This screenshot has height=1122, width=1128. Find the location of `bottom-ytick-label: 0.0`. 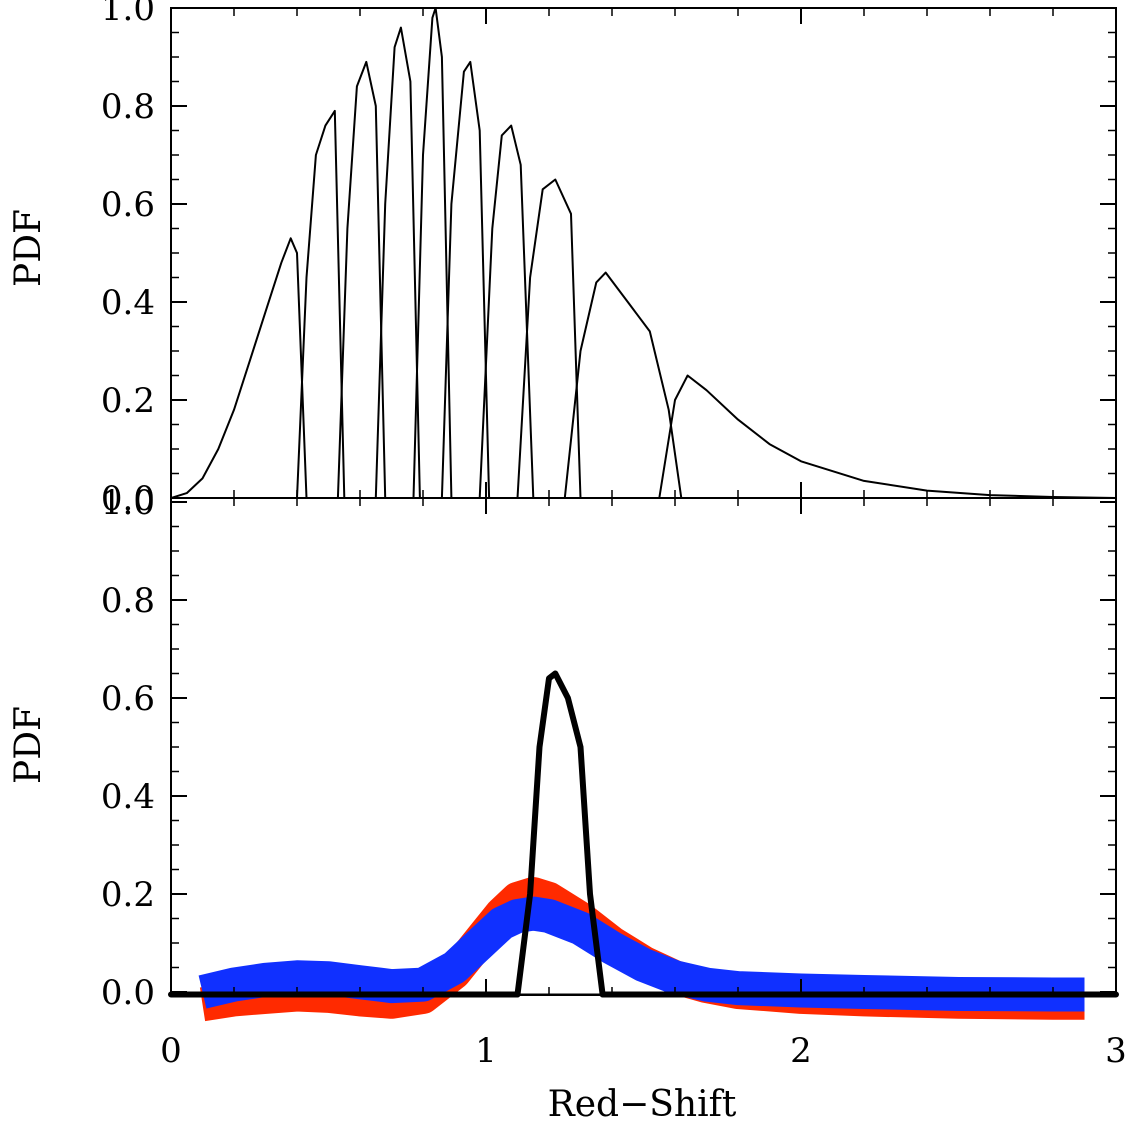

bottom-ytick-label: 0.0 is located at coordinates (128, 993).